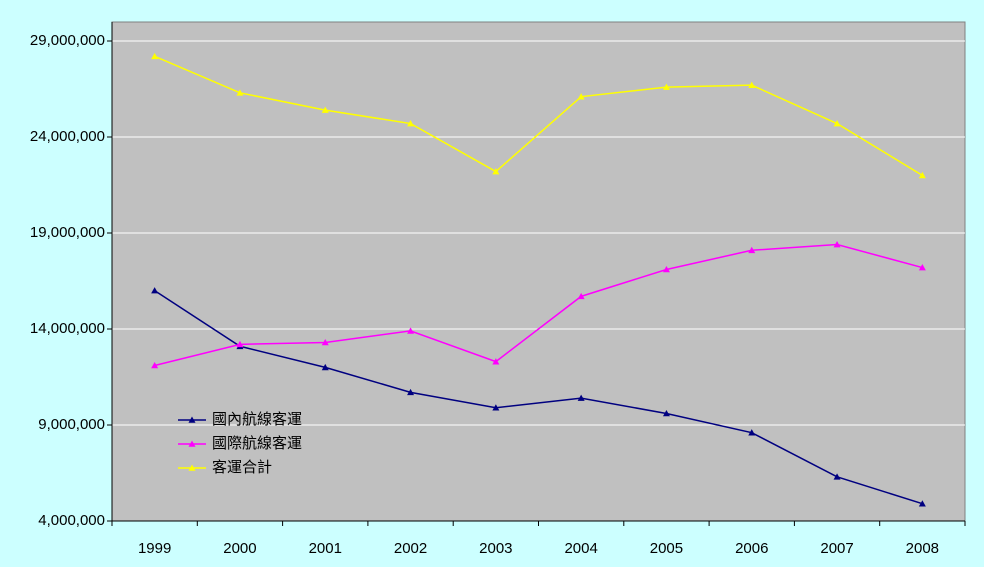 This screenshot has height=567, width=984. Describe the element at coordinates (257, 419) in the screenshot. I see `legend-label: 國內航線客運` at that location.